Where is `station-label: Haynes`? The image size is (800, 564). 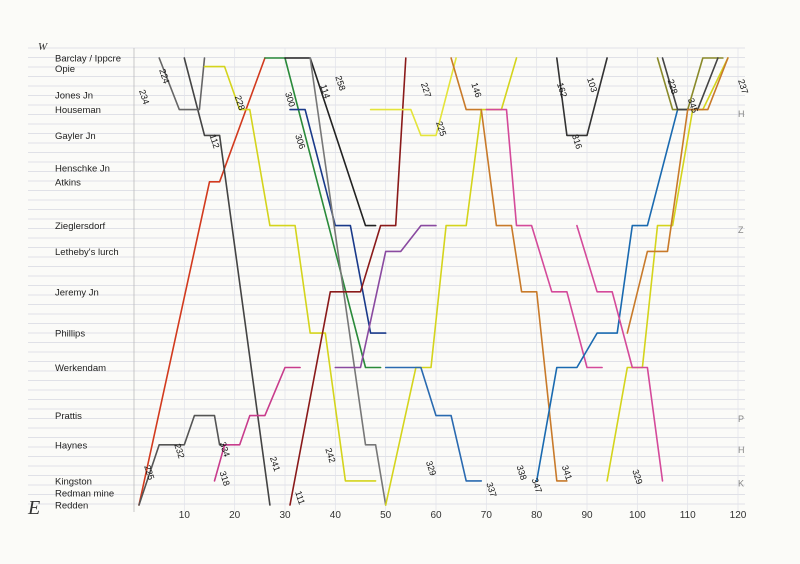 station-label: Haynes is located at coordinates (71, 445).